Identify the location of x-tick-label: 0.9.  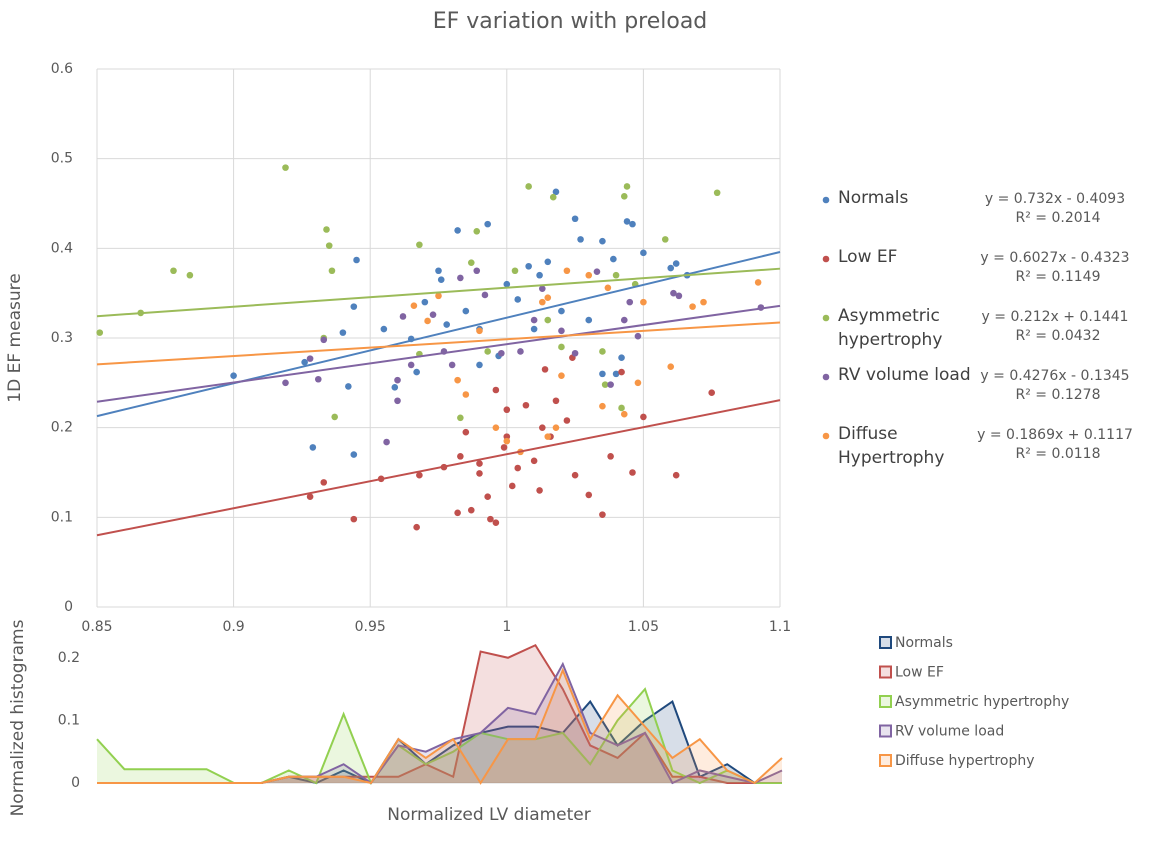
(233, 627).